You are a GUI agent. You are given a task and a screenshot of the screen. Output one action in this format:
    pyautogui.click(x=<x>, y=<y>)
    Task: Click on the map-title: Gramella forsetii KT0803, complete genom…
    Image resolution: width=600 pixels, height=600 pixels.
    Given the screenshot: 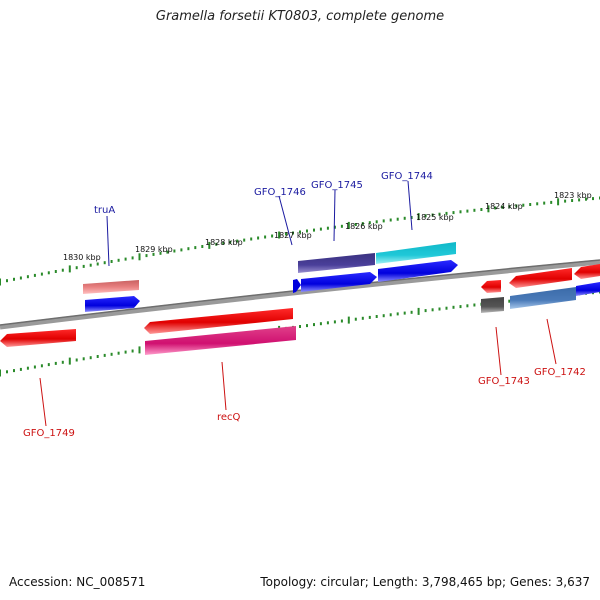 What is the action you would take?
    pyautogui.click(x=300, y=16)
    